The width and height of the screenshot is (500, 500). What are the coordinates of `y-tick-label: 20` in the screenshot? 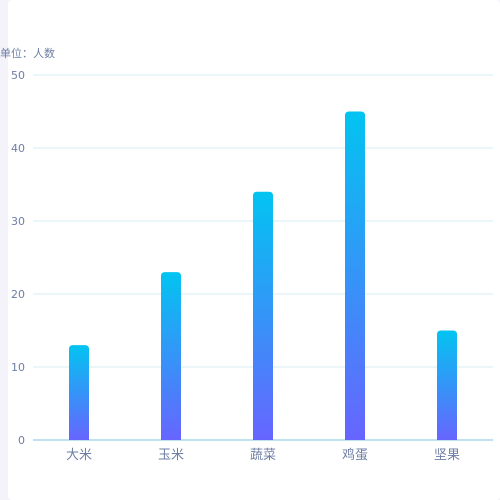 It's located at (18, 294).